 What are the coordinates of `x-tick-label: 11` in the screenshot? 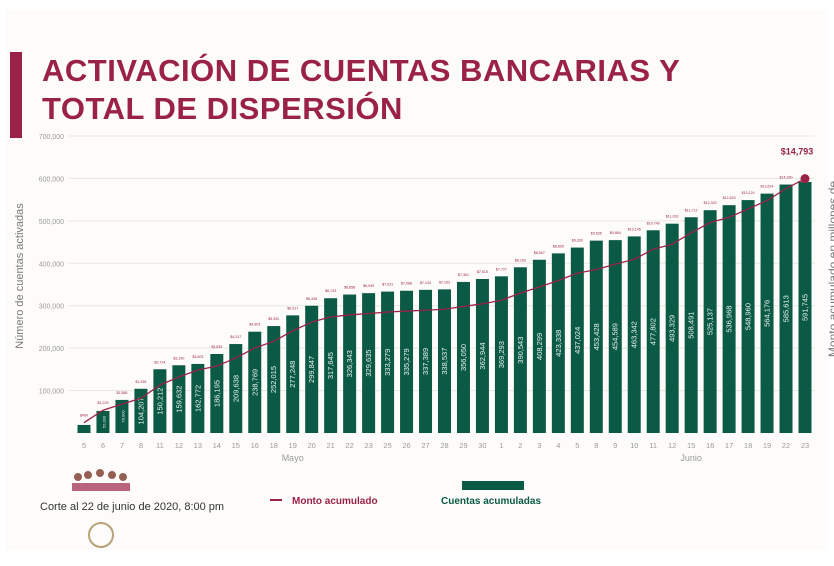 It's located at (160, 445).